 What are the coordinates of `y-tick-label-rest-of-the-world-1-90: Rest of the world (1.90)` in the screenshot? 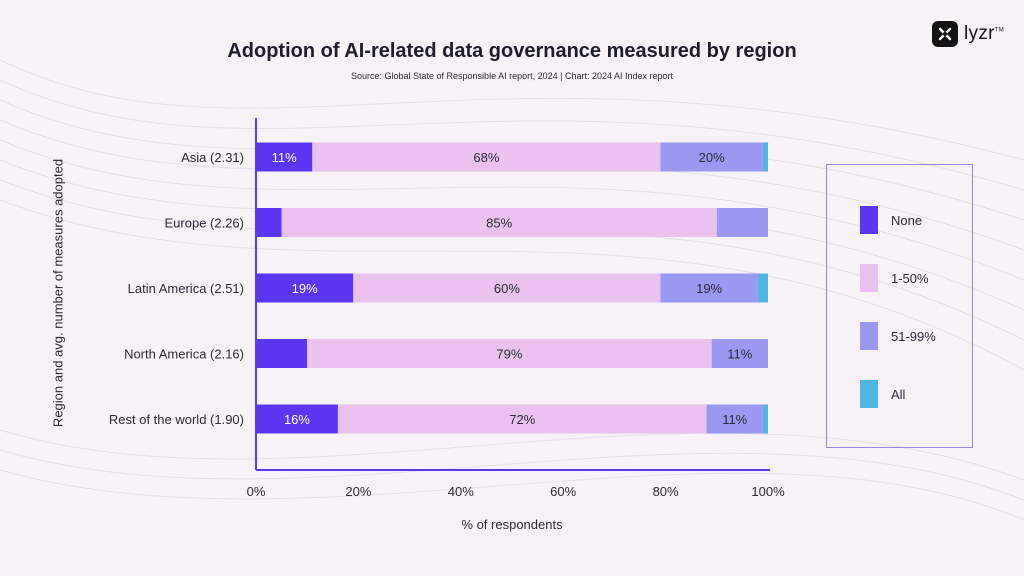 It's located at (176, 419).